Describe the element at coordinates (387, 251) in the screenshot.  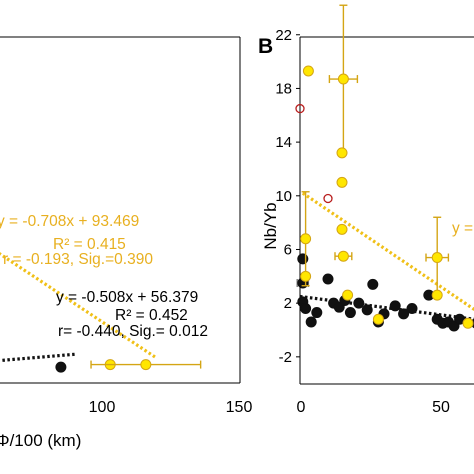
I see `panel-b-yellow-trend-line` at that location.